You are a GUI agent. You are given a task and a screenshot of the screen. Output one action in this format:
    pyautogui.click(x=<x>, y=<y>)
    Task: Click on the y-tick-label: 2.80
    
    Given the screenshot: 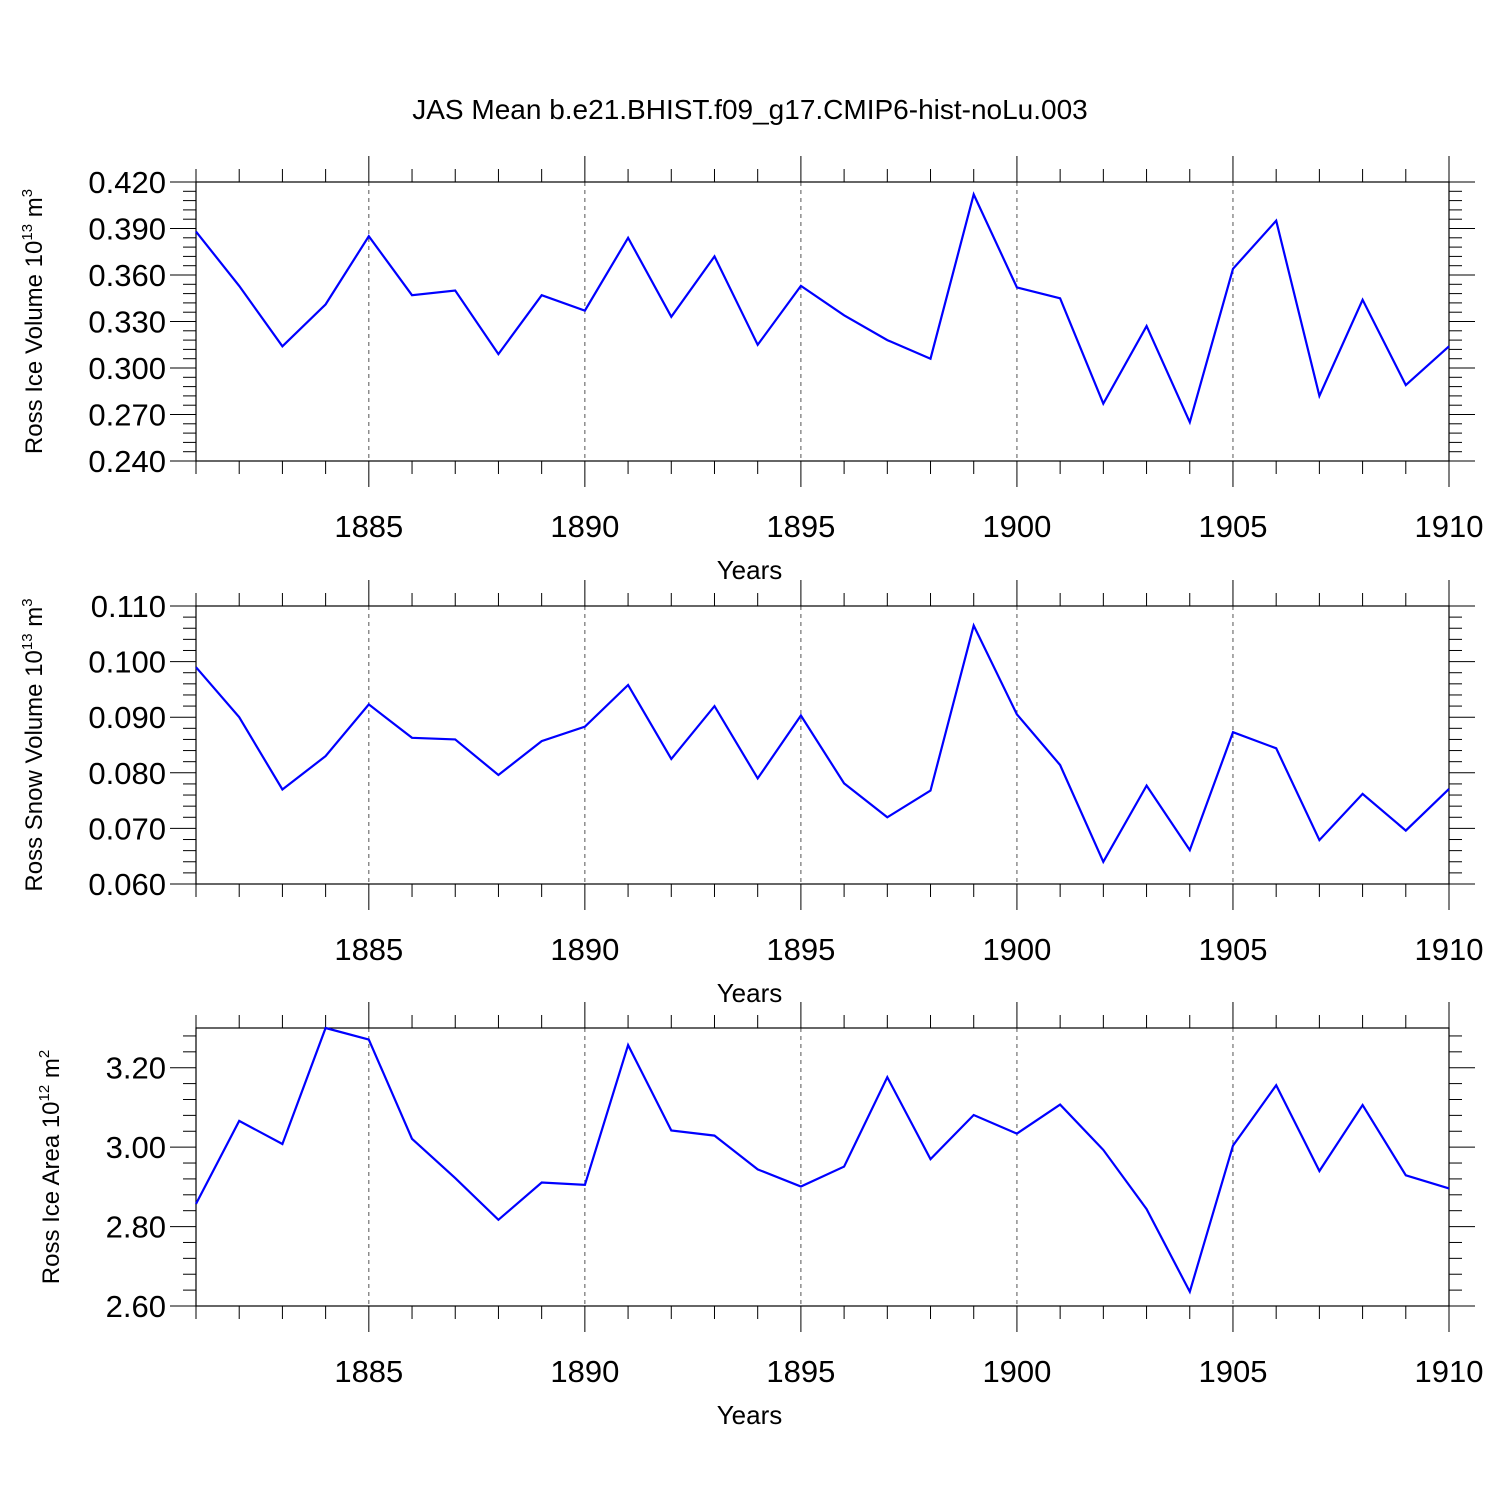 What is the action you would take?
    pyautogui.click(x=136, y=1227)
    